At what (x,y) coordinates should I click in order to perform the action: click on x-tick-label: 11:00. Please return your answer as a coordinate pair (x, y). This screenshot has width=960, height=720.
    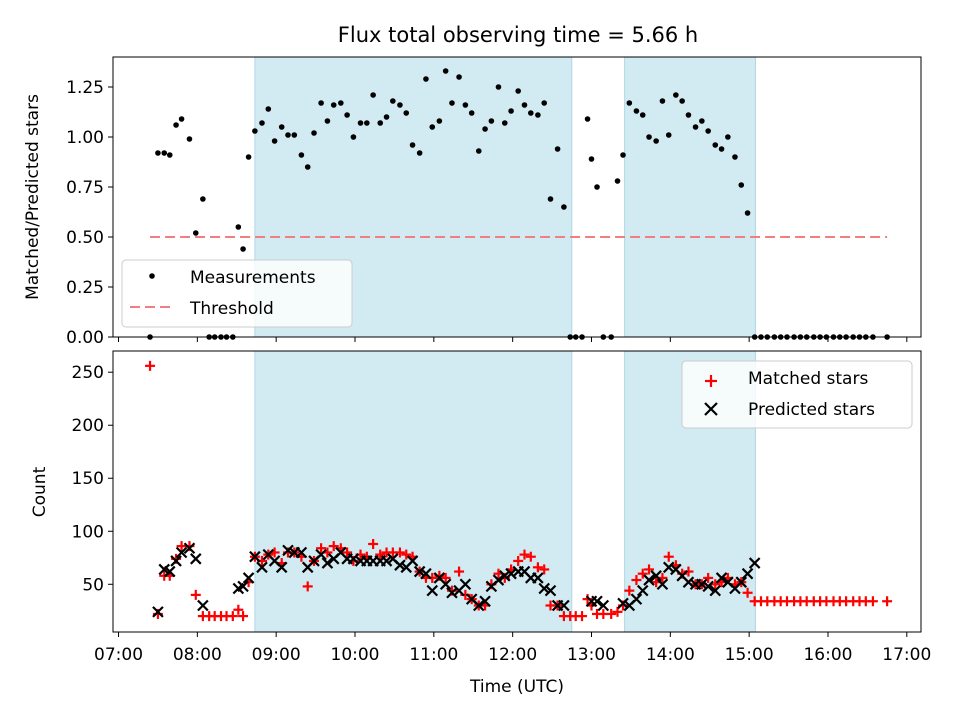
    Looking at the image, I should click on (433, 655).